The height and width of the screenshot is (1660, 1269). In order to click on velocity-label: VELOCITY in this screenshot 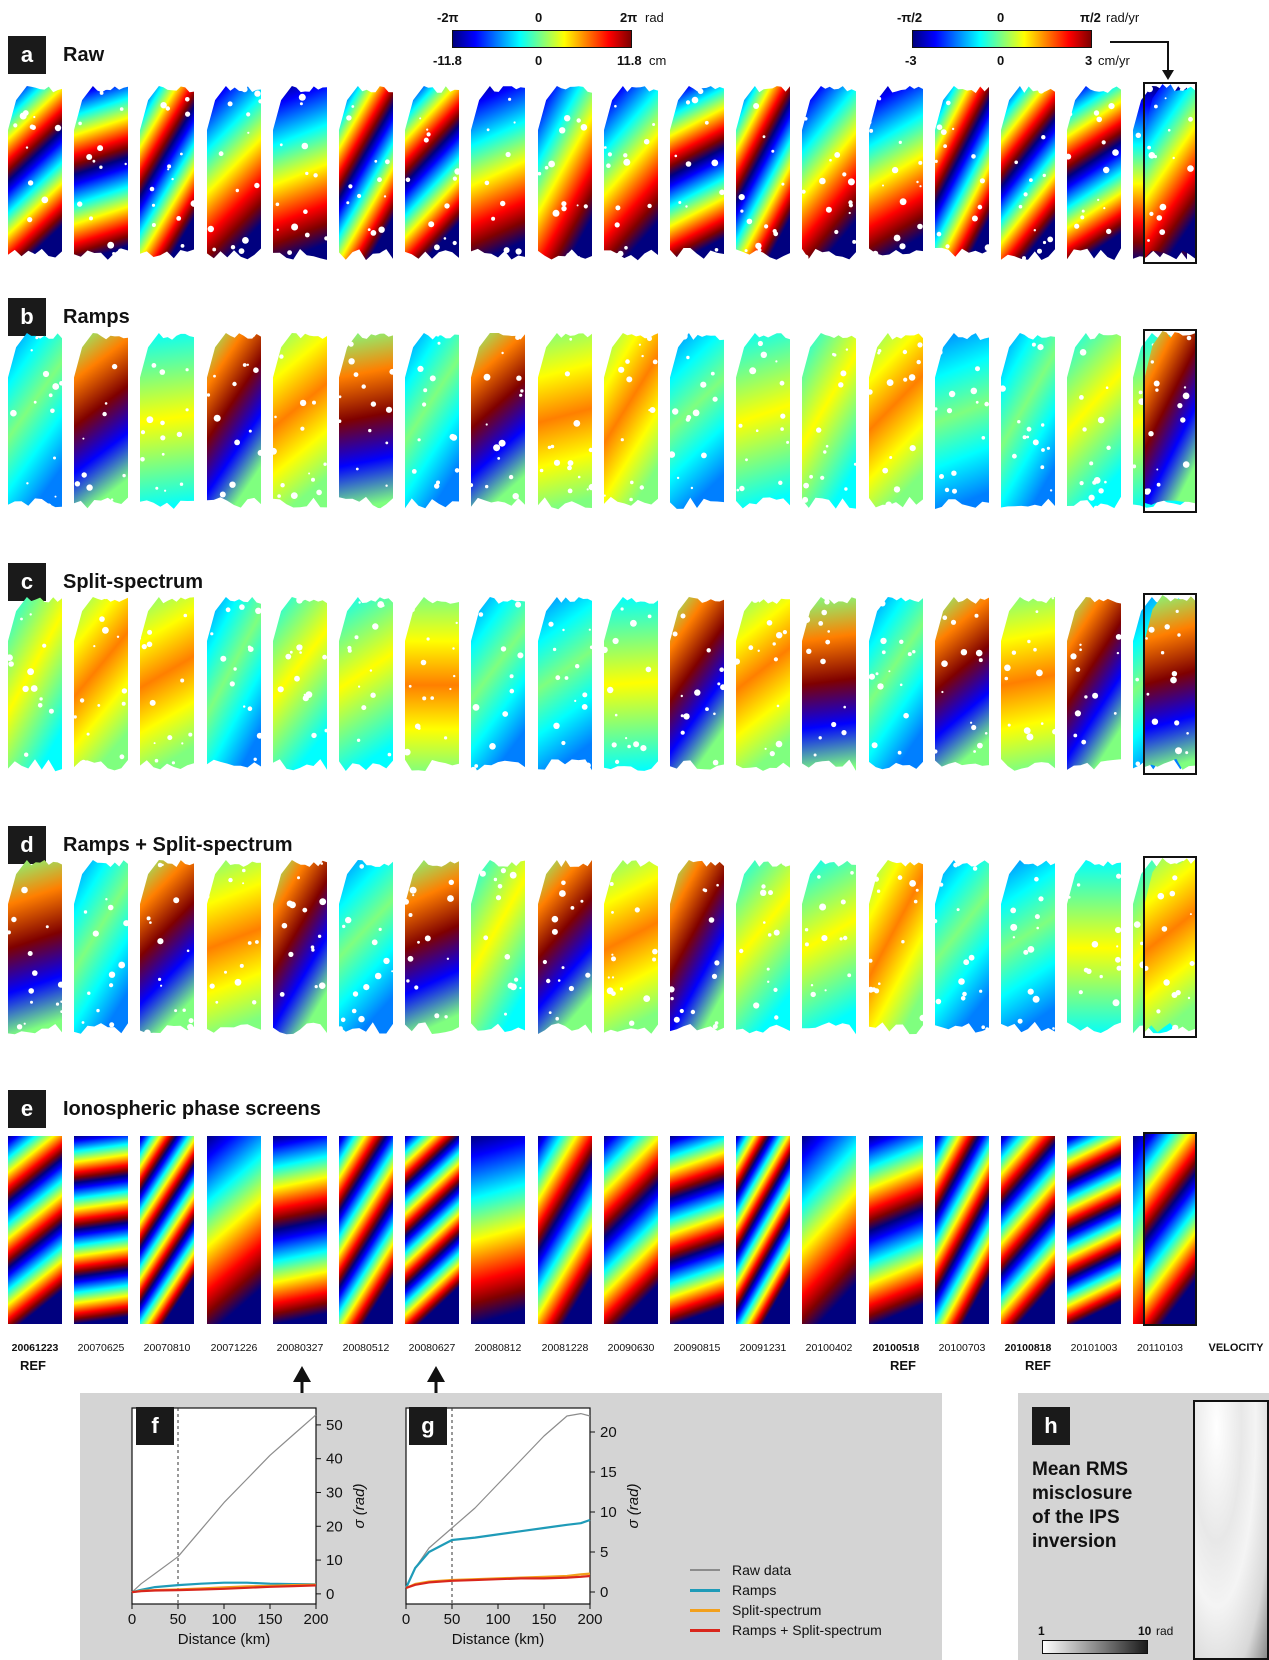, I will do `click(1236, 1348)`.